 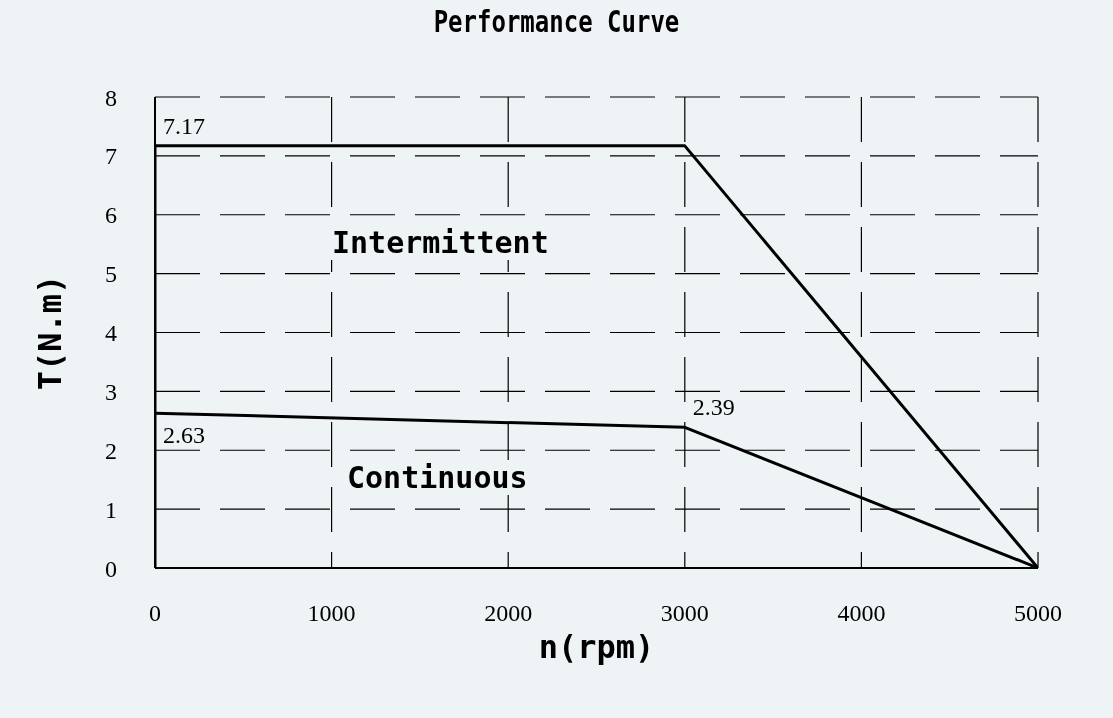 I want to click on x-tick-label: 4000, so click(x=861, y=613).